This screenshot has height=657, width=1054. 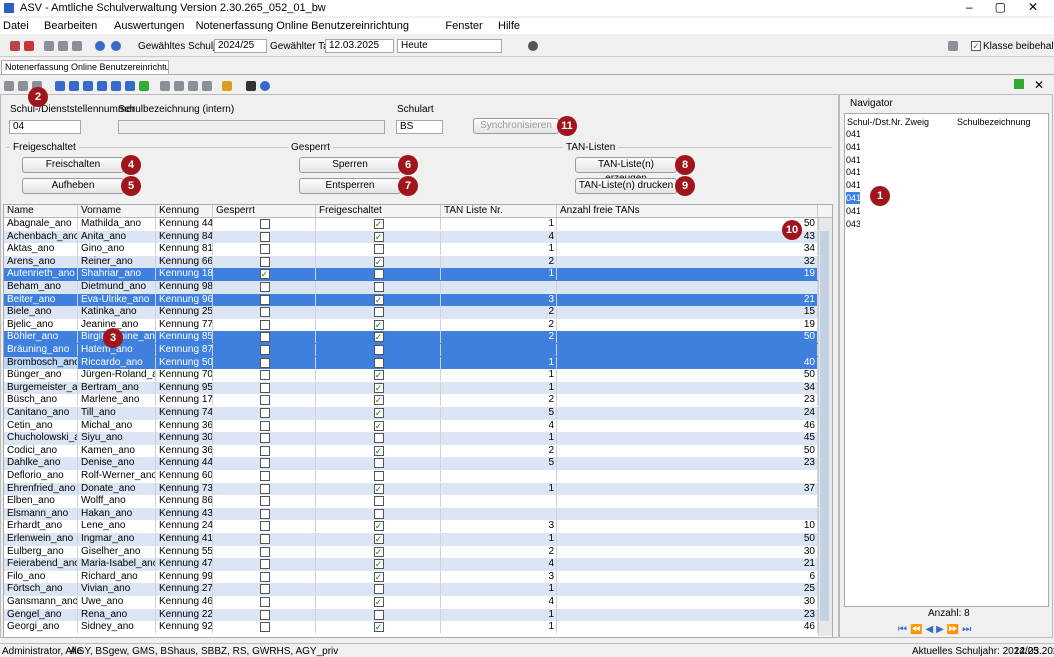 What do you see at coordinates (936, 629) in the screenshot?
I see `nav-controls: ⏮⏪◀▶⏩⏭` at bounding box center [936, 629].